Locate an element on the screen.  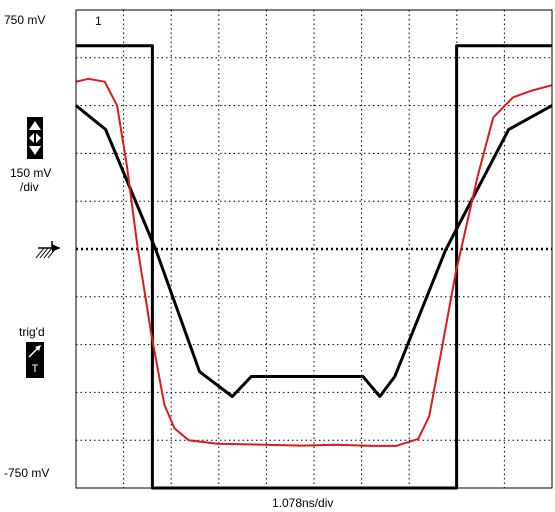
volts-per-div-value: 150 mV is located at coordinates (31, 173).